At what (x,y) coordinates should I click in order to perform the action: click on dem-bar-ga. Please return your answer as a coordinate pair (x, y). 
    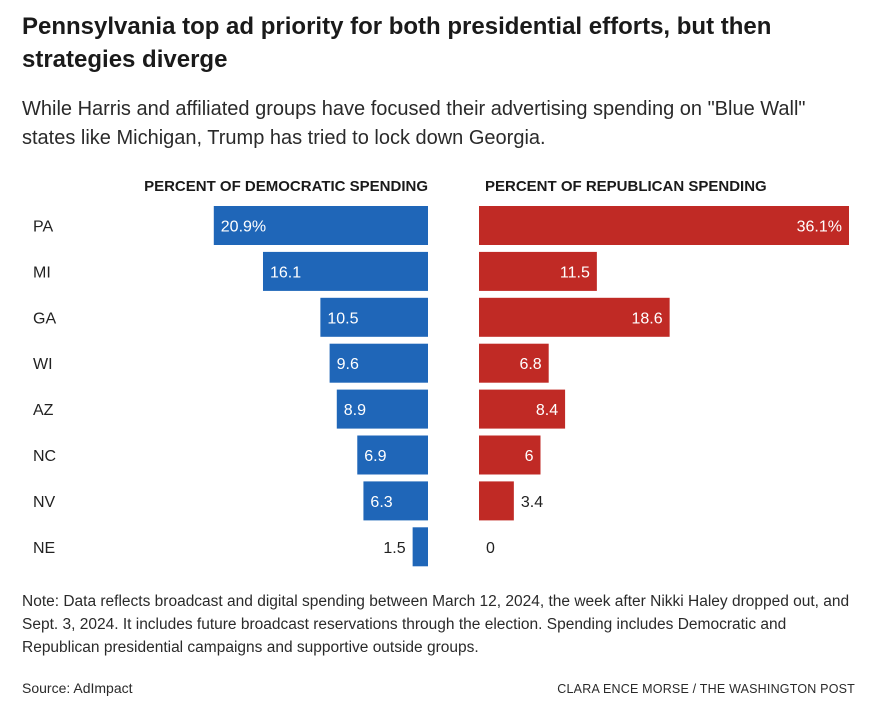
    Looking at the image, I should click on (374, 317).